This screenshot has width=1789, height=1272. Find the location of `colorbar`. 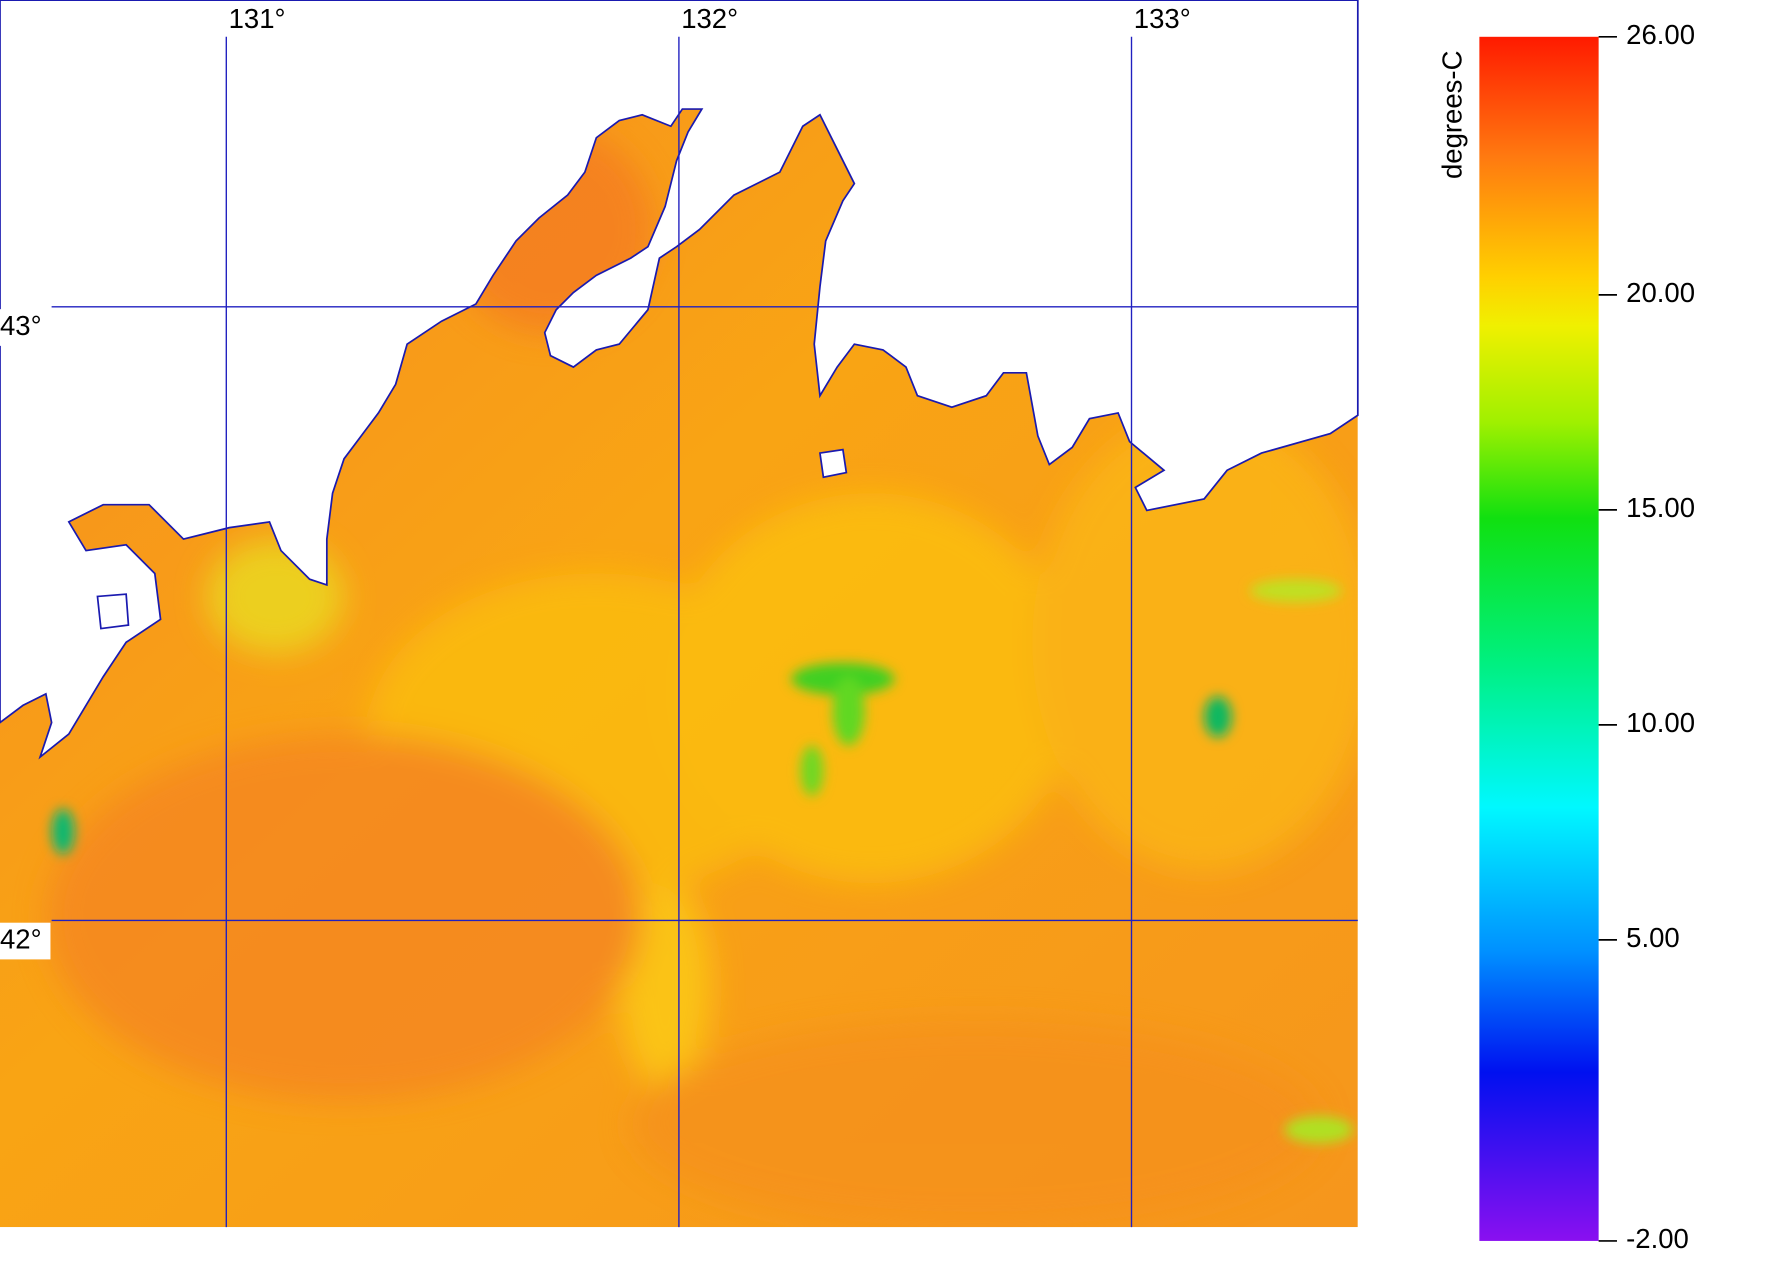

colorbar is located at coordinates (1539, 638).